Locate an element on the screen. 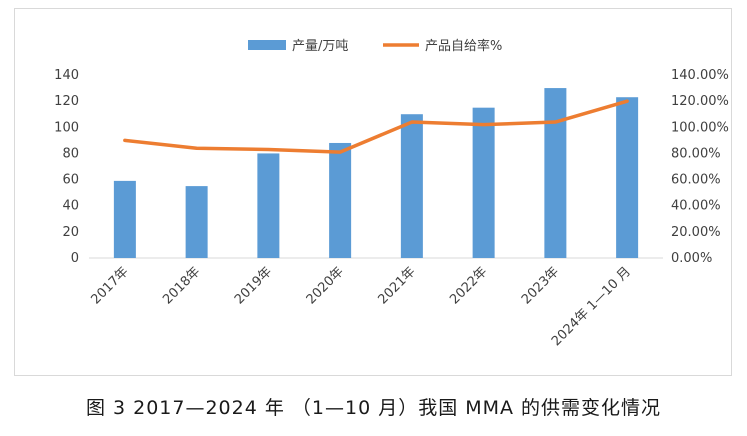 The height and width of the screenshot is (436, 747). x-tick-label: 2024年 1—10 月 is located at coordinates (591, 306).